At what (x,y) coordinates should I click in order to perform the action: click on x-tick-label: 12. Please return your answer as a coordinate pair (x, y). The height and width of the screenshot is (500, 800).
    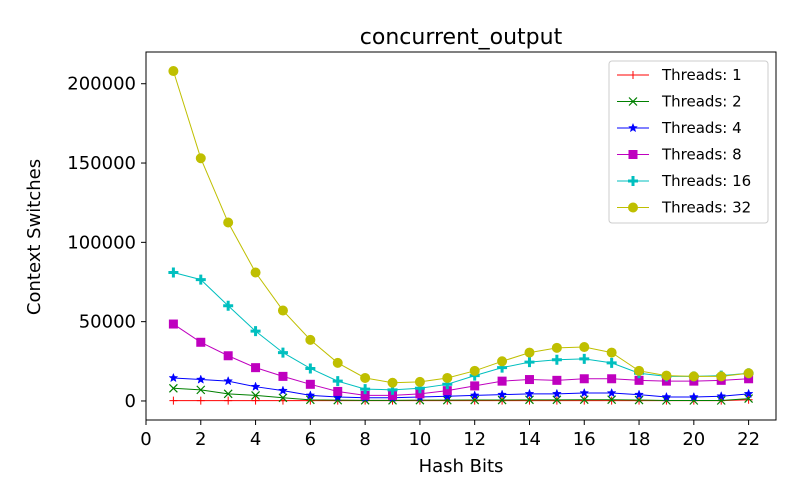
    Looking at the image, I should click on (474, 439).